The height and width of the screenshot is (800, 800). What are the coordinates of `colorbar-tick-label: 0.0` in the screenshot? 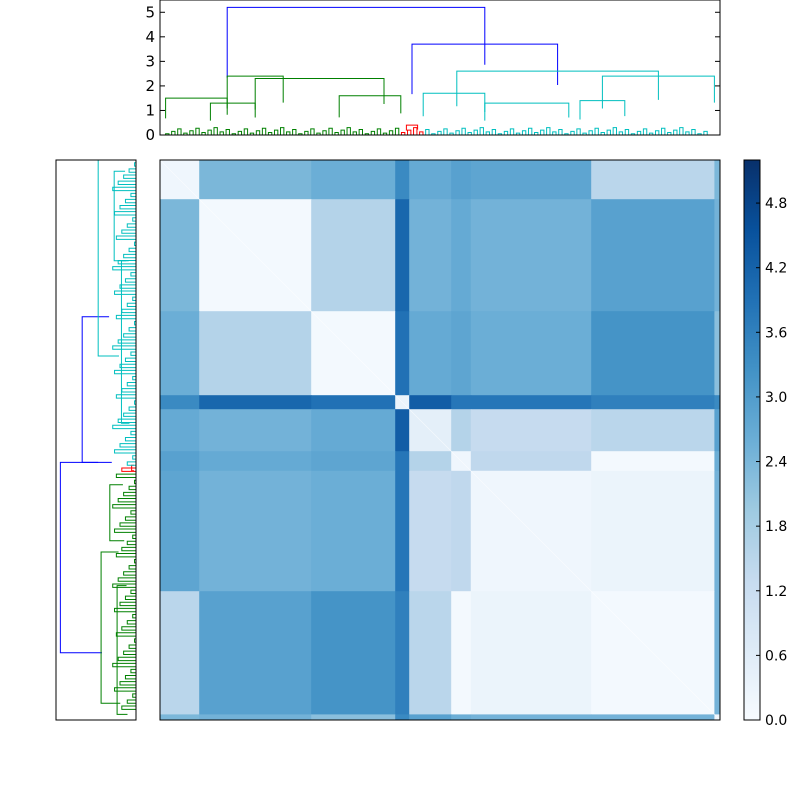 It's located at (776, 721).